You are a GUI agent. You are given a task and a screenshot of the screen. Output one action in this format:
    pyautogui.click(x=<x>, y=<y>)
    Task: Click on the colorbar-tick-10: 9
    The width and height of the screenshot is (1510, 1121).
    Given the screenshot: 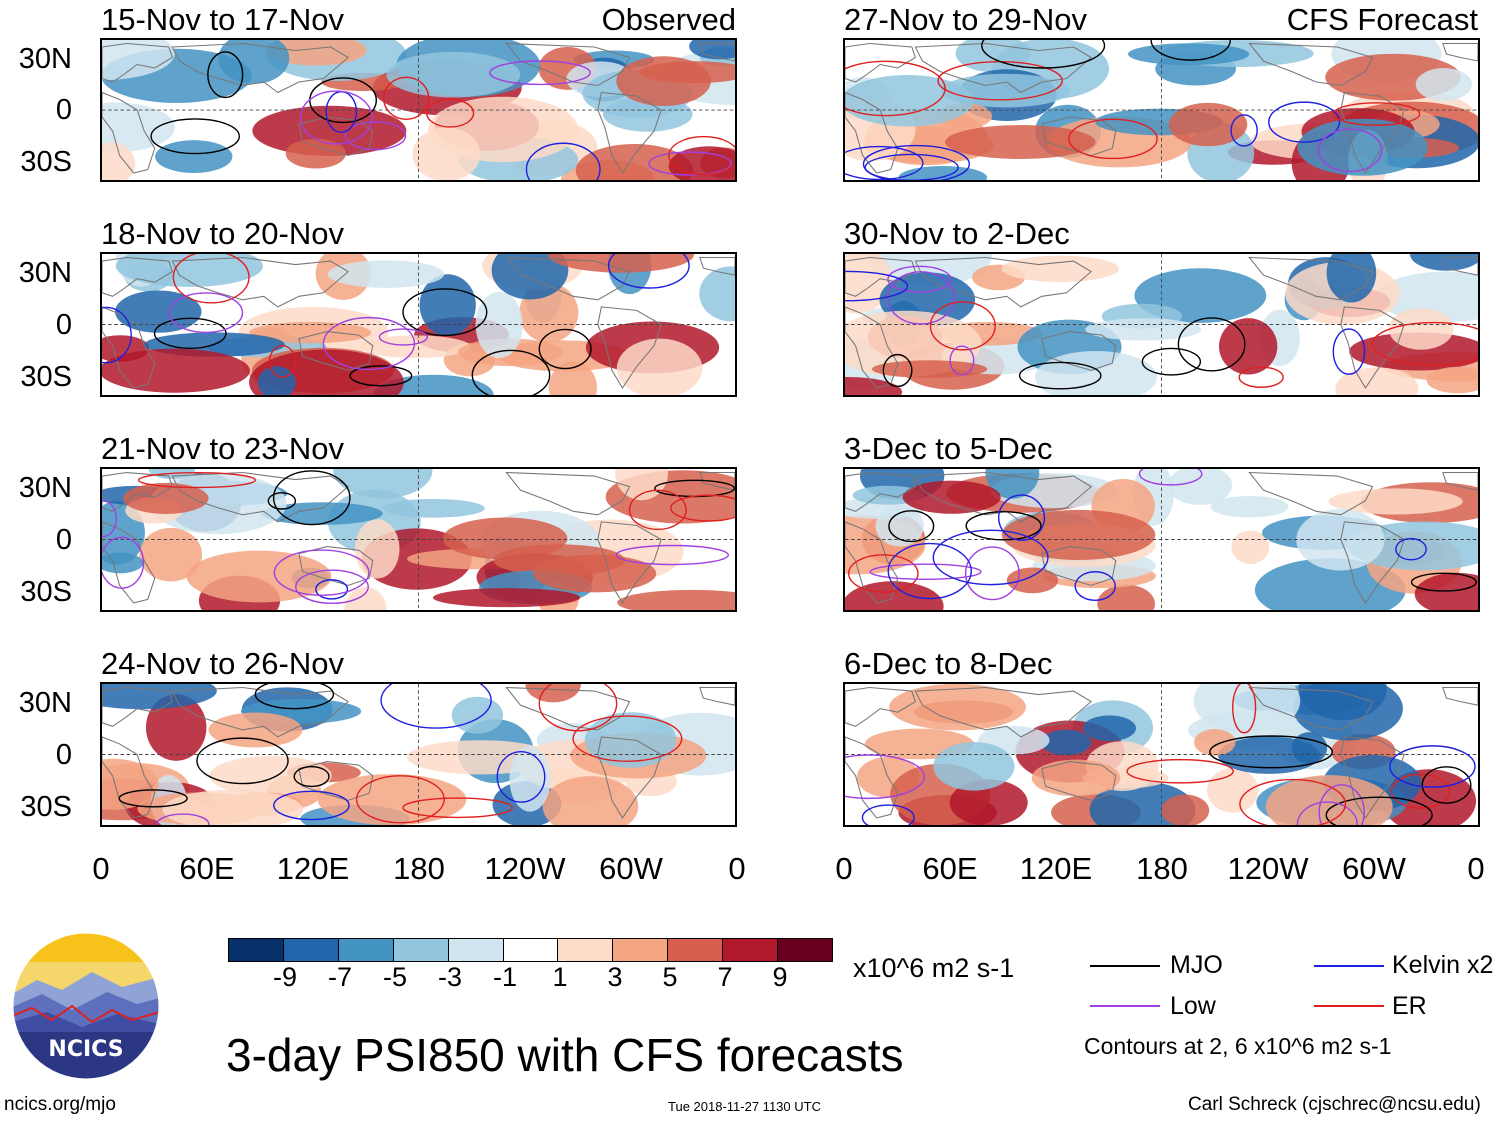 What is the action you would take?
    pyautogui.click(x=780, y=977)
    